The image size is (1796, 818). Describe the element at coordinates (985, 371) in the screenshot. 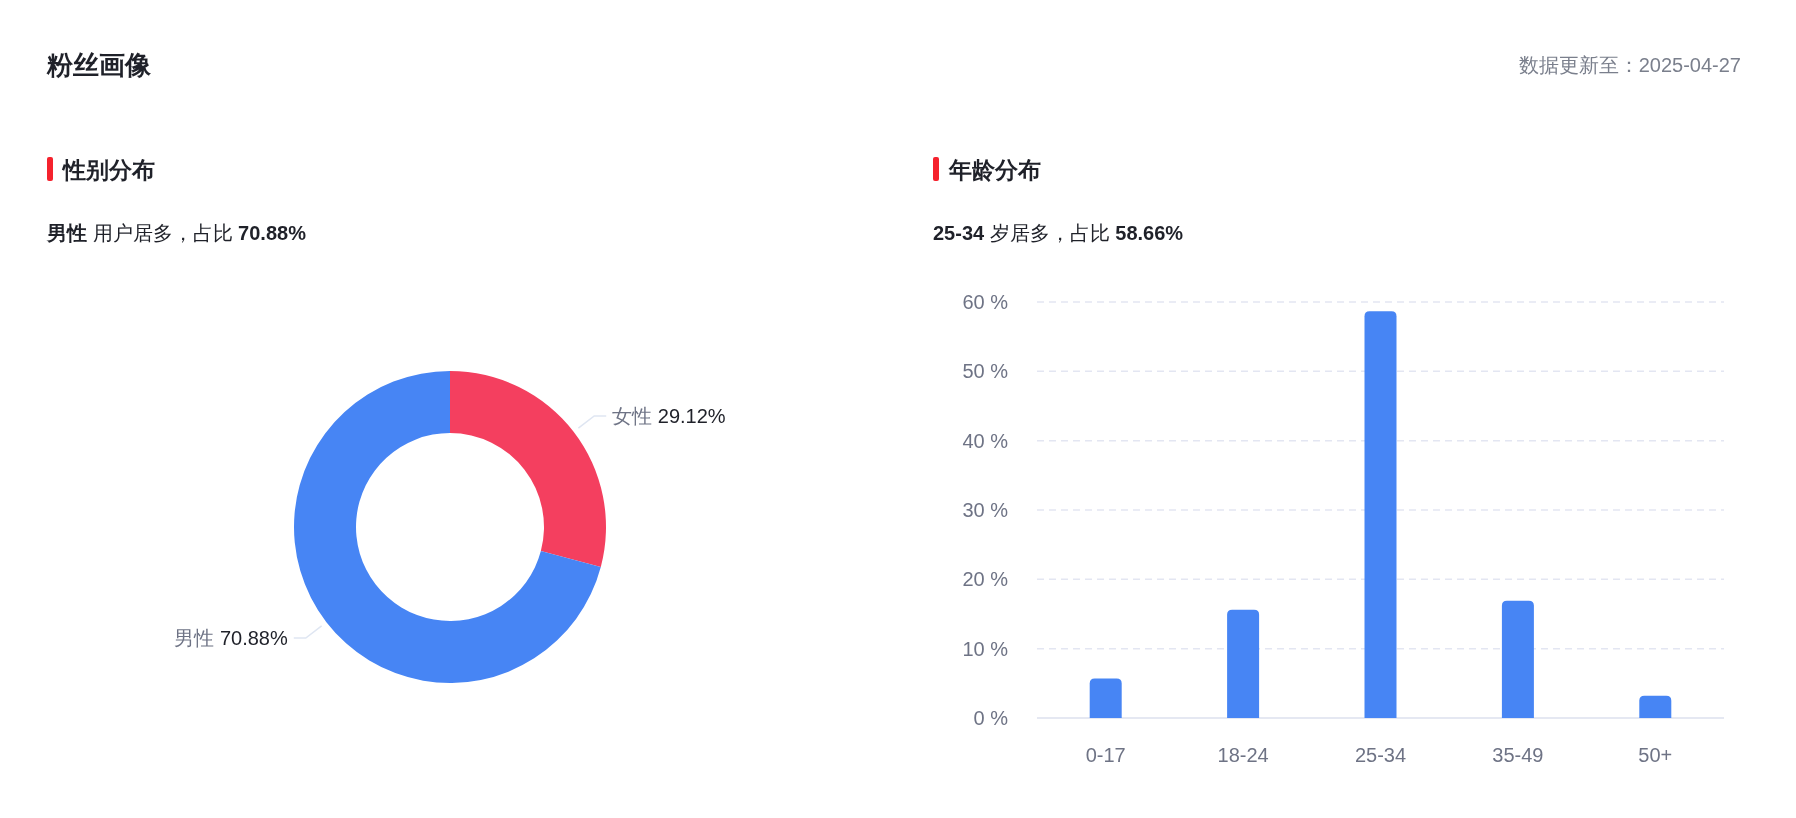

I see `y-tick-label: 50 %` at that location.